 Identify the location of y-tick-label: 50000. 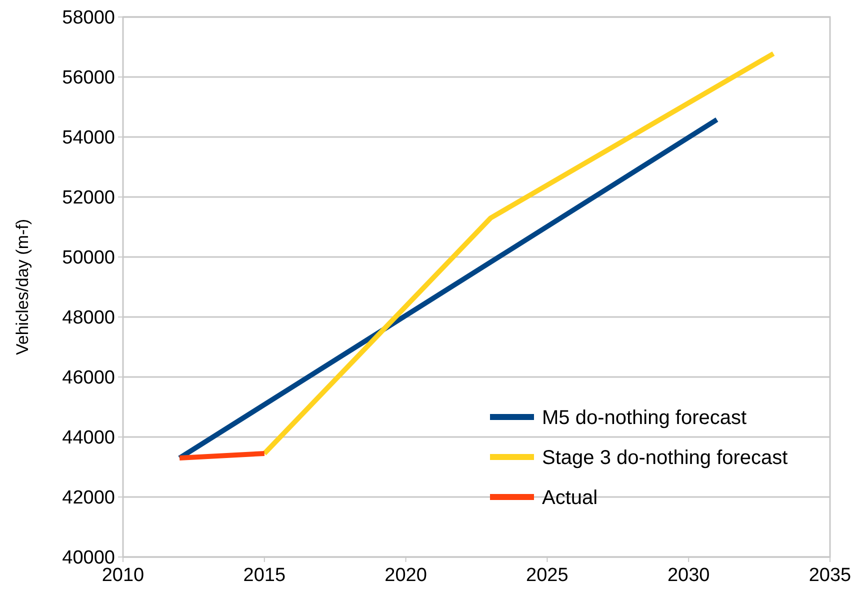
(88, 258).